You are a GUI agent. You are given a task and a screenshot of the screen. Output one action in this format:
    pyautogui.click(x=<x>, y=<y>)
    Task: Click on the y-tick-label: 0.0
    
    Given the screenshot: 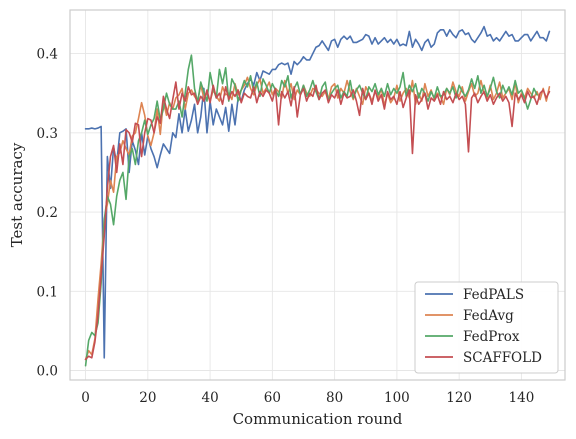 What is the action you would take?
    pyautogui.click(x=47, y=371)
    